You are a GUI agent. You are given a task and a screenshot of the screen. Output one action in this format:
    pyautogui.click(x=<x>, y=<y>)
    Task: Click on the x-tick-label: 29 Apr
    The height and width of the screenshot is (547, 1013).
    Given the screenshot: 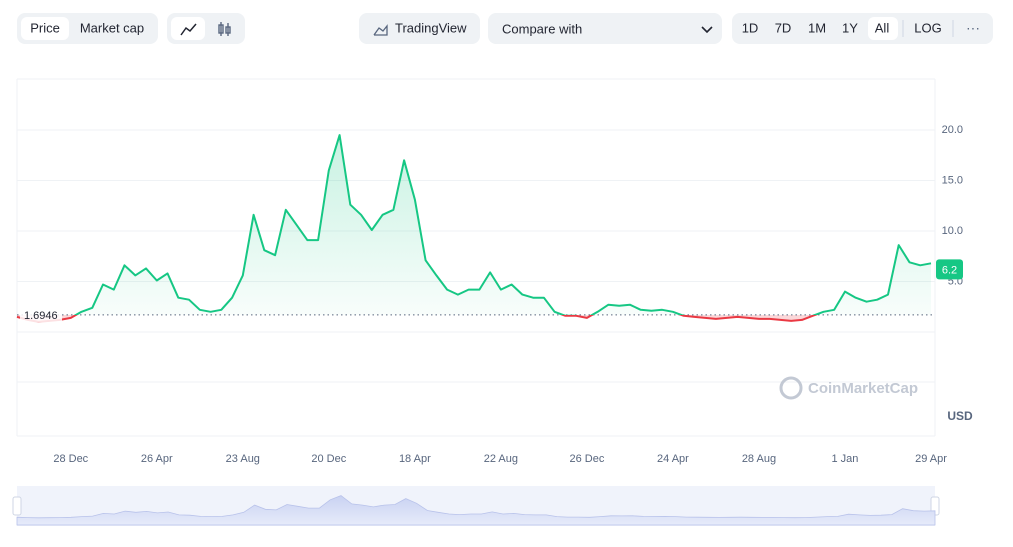 What is the action you would take?
    pyautogui.click(x=931, y=459)
    